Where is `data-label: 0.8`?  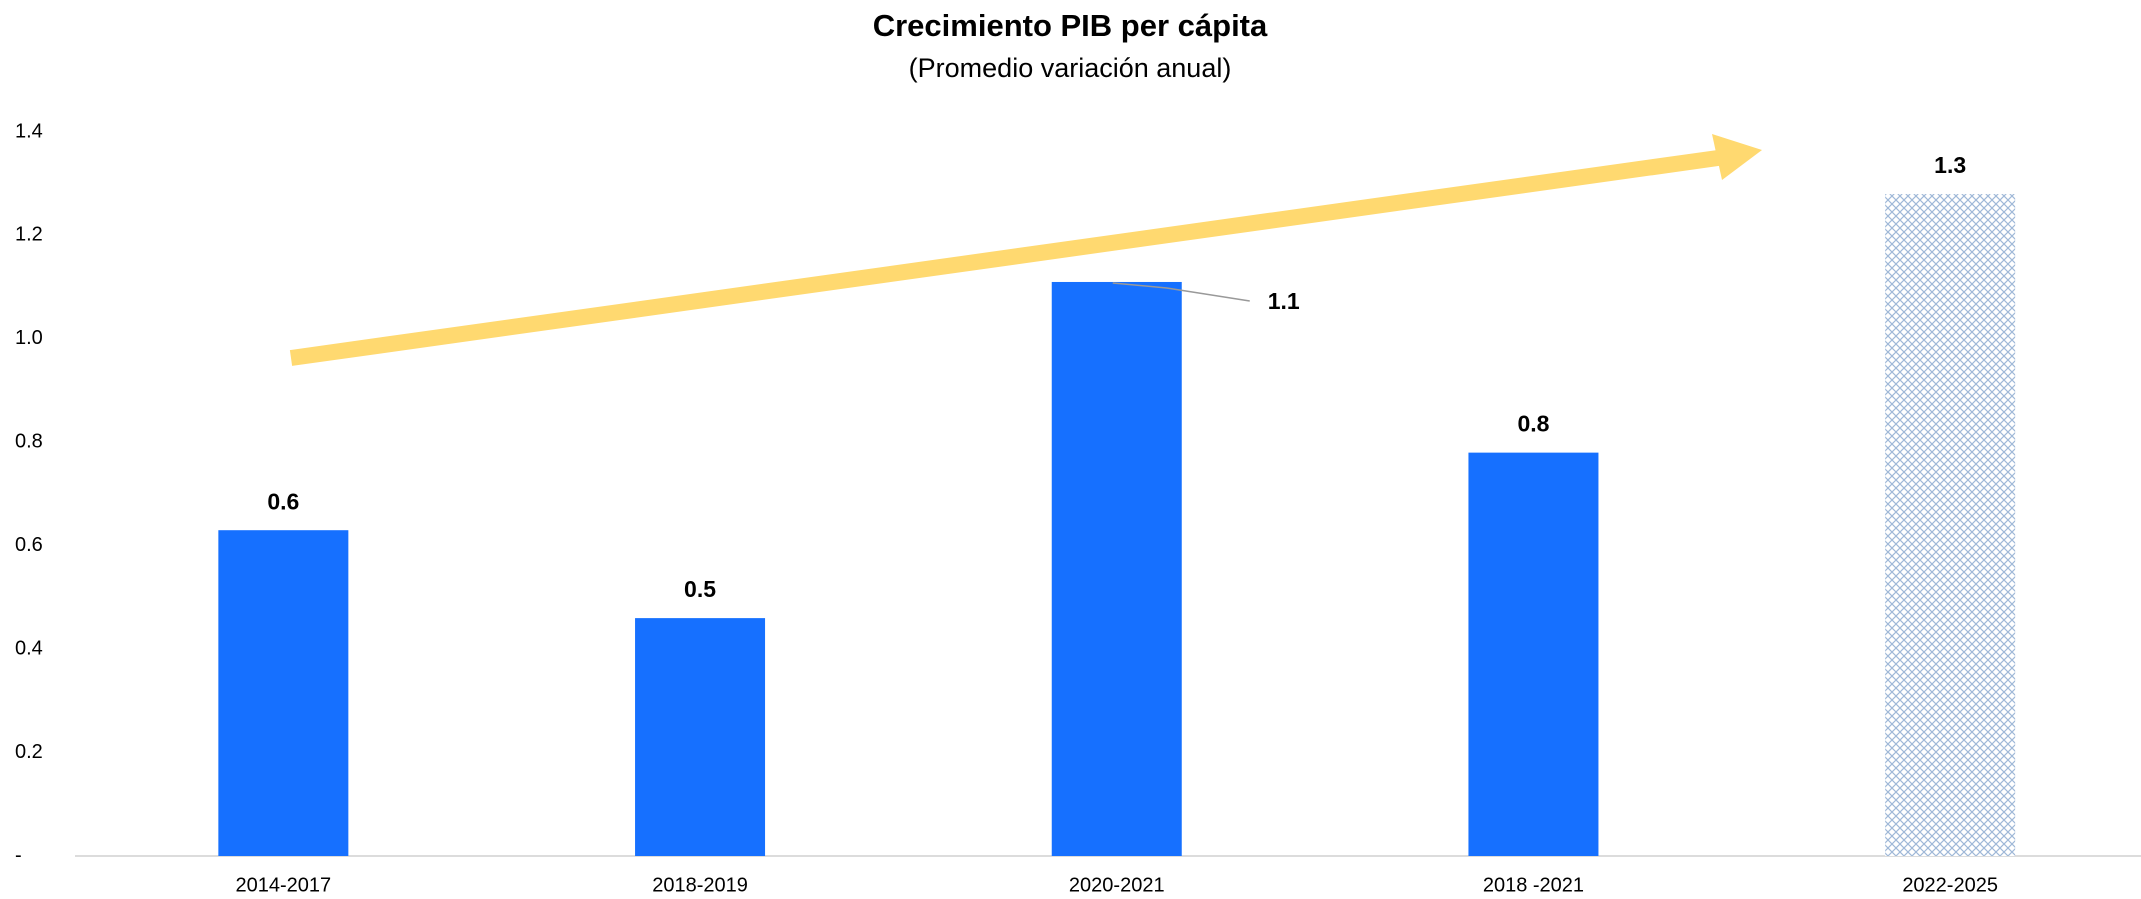
data-label: 0.8 is located at coordinates (1533, 424).